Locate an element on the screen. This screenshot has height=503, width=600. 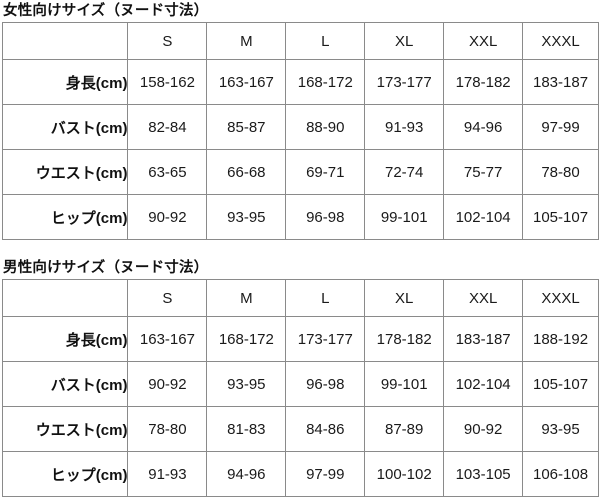
cell-value: 85-87 is located at coordinates (246, 127).